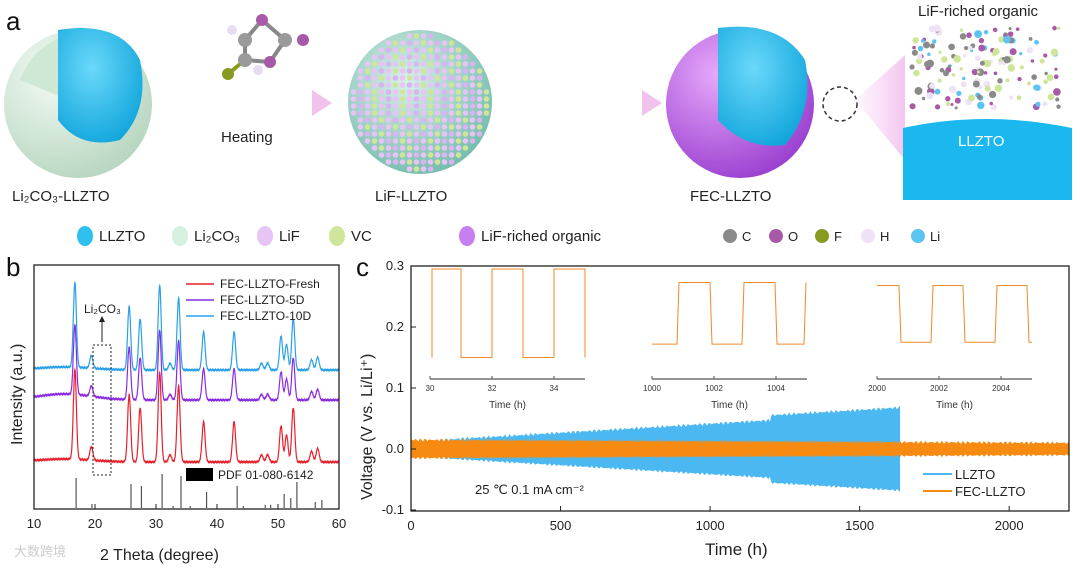 Image resolution: width=1080 pixels, height=570 pixels. What do you see at coordinates (13, 21) in the screenshot?
I see `panel-label-a: a` at bounding box center [13, 21].